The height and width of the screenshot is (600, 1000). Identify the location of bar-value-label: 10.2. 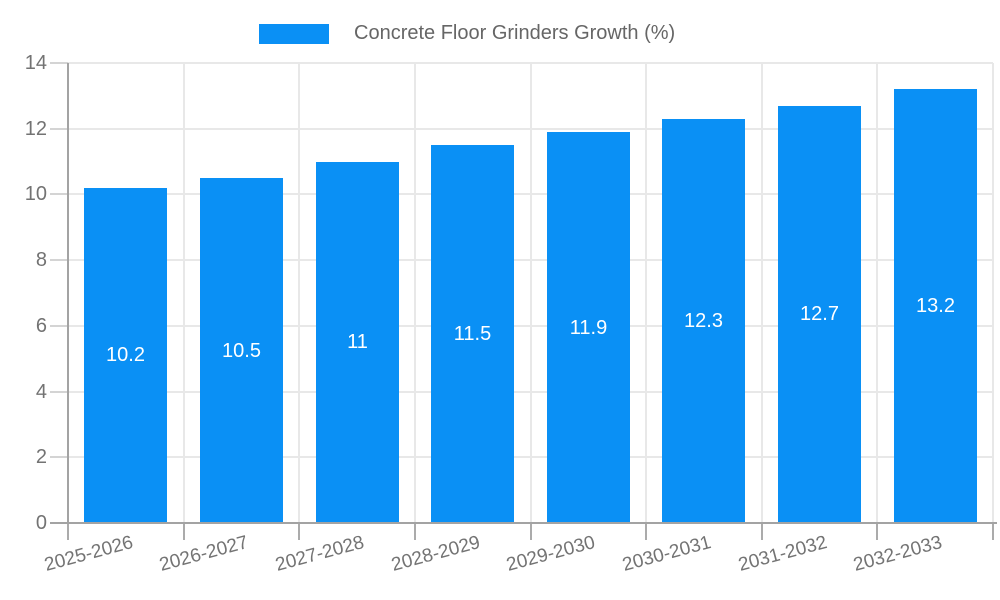
(125, 355).